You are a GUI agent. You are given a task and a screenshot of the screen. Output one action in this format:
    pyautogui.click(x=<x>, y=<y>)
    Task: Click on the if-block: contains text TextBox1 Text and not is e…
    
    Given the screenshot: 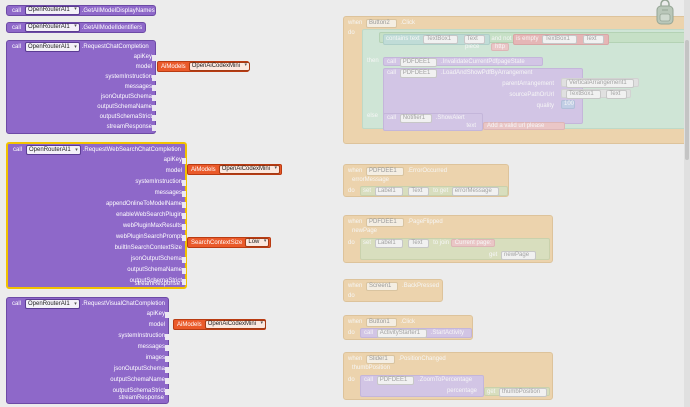 What is the action you would take?
    pyautogui.click(x=526, y=80)
    